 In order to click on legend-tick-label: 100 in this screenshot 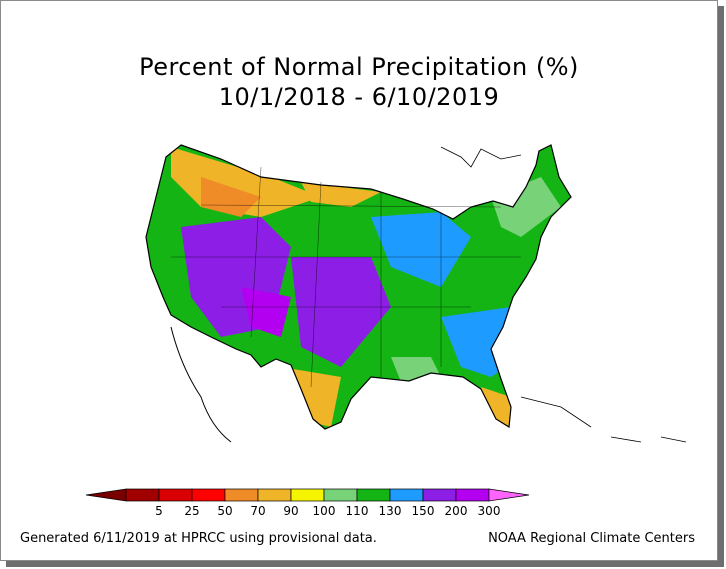, I will do `click(324, 511)`.